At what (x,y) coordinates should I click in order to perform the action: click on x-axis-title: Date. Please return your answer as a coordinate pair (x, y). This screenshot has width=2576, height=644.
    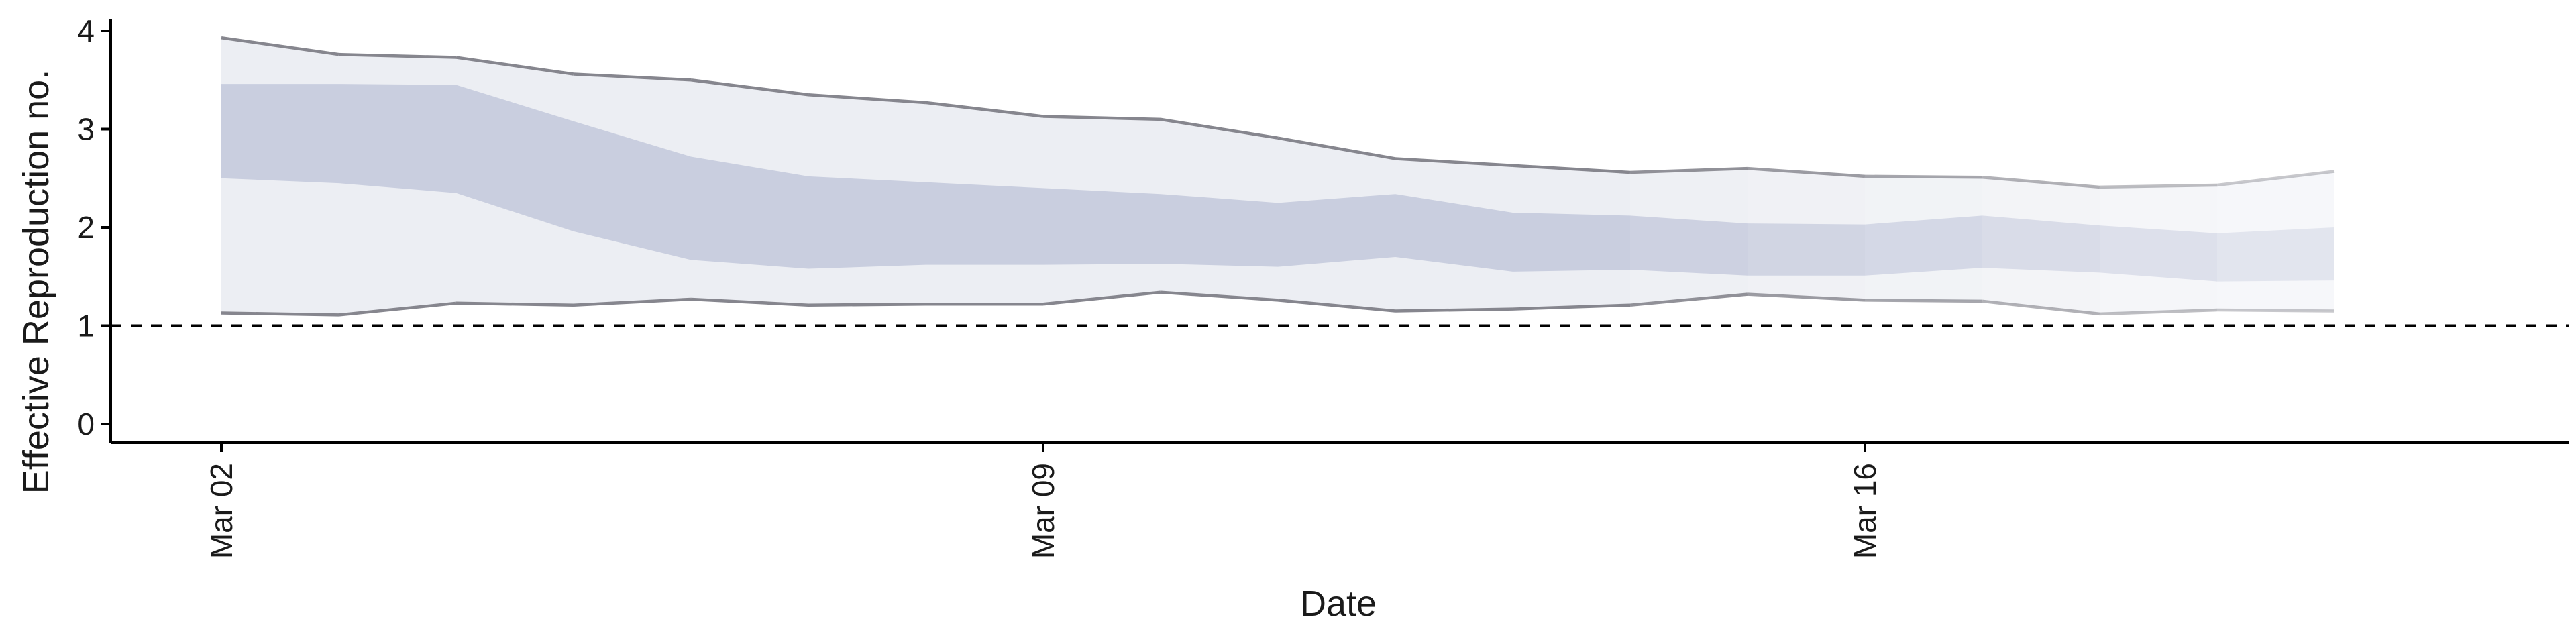
    Looking at the image, I should click on (1338, 604).